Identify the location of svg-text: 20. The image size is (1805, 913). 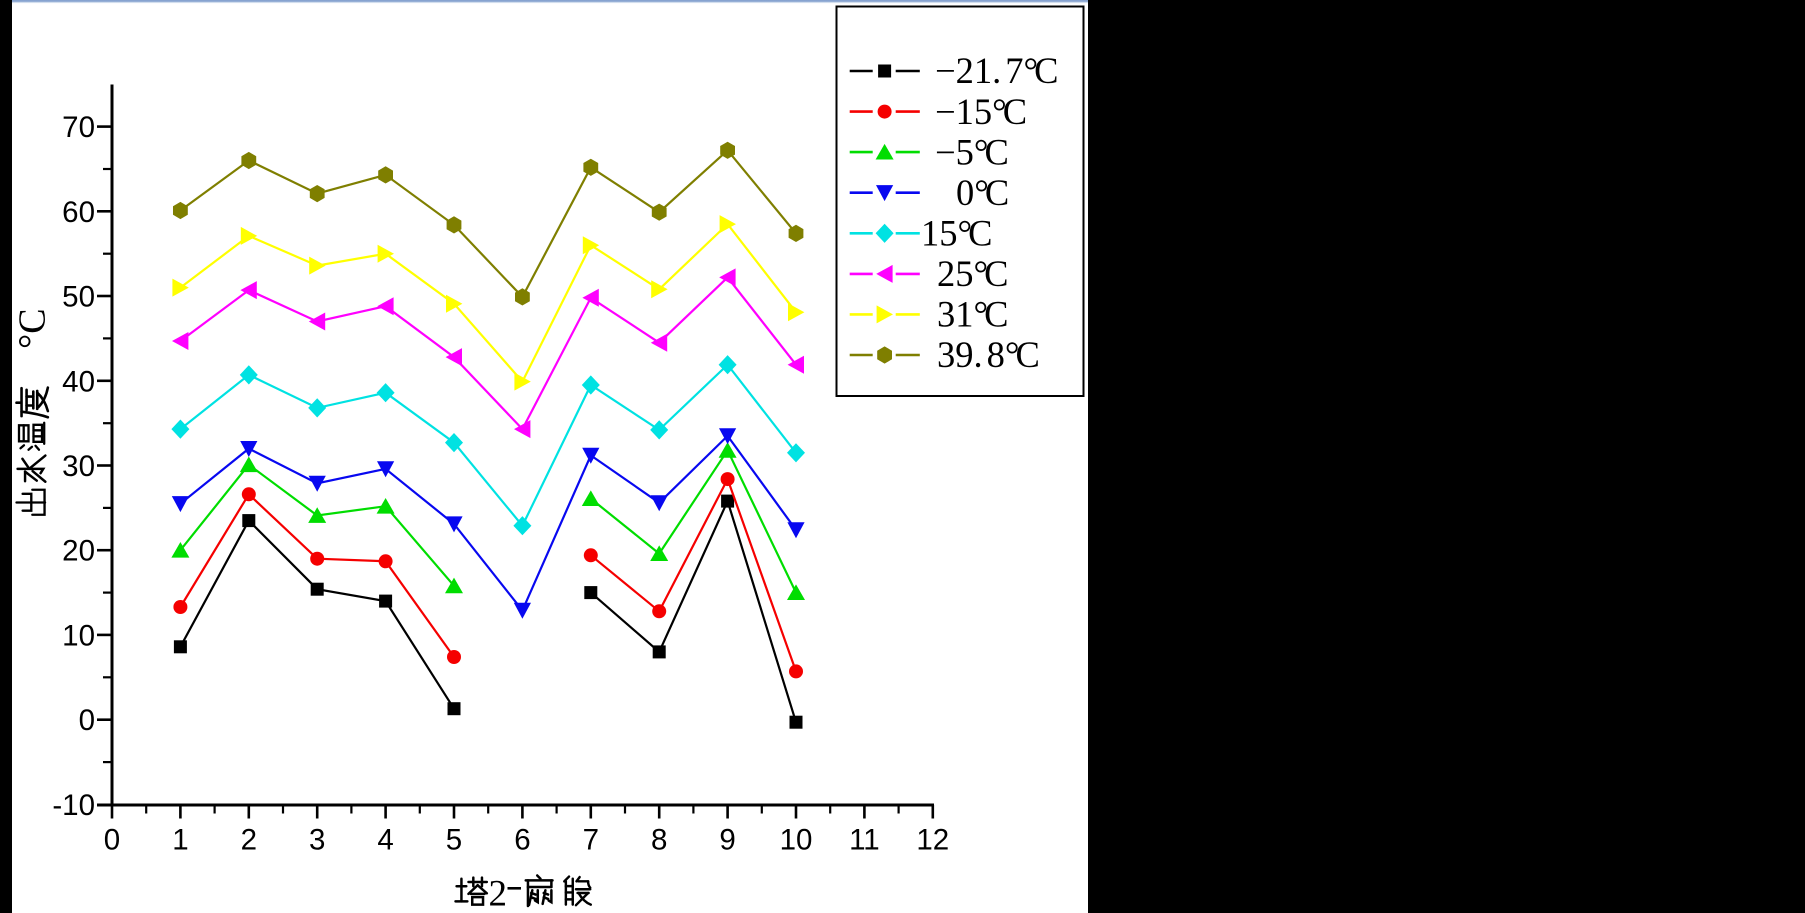
(78, 551).